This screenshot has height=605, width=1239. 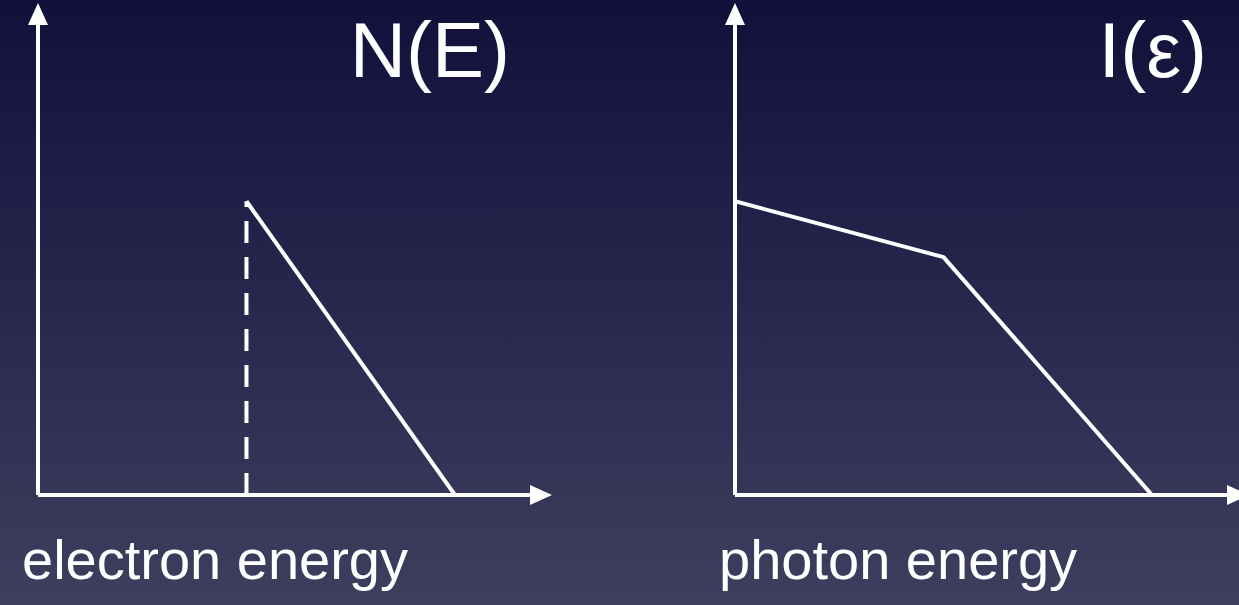 I want to click on x-axis-title: photon energy, so click(x=898, y=560).